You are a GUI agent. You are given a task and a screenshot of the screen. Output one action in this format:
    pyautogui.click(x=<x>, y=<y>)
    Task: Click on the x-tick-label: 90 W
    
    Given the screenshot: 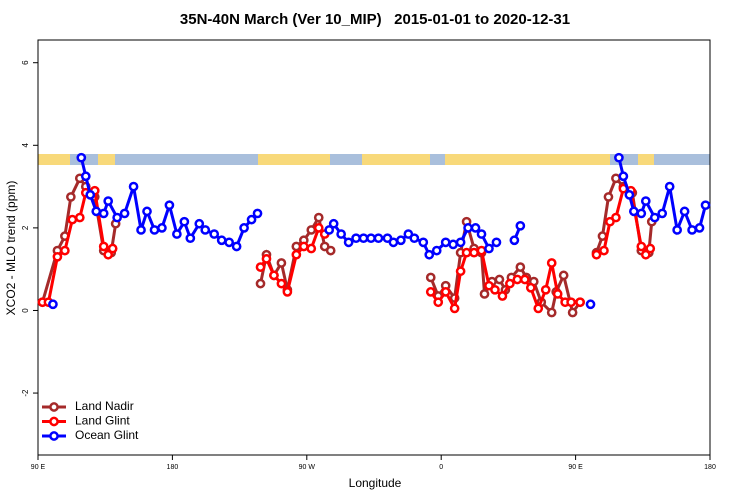 What is the action you would take?
    pyautogui.click(x=307, y=467)
    